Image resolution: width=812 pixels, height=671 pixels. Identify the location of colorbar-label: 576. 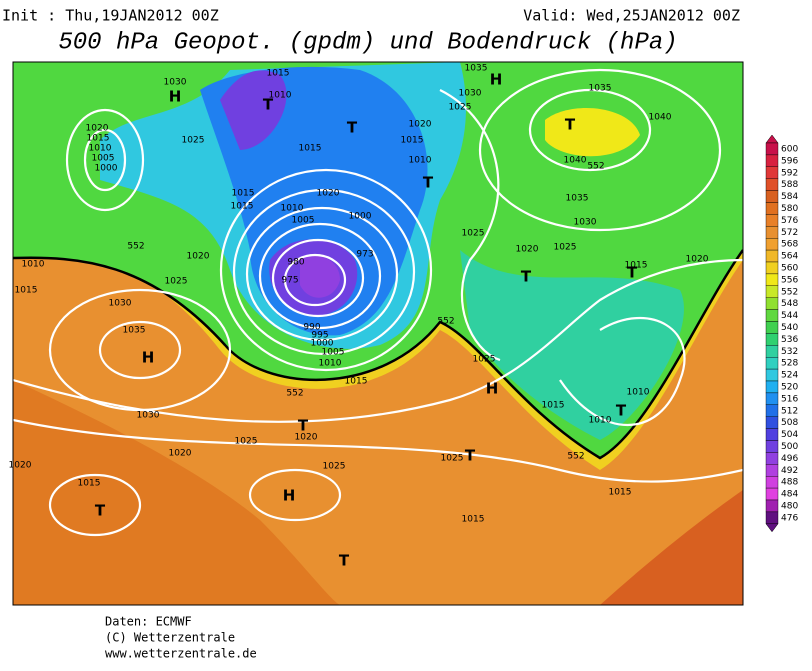
(789, 221).